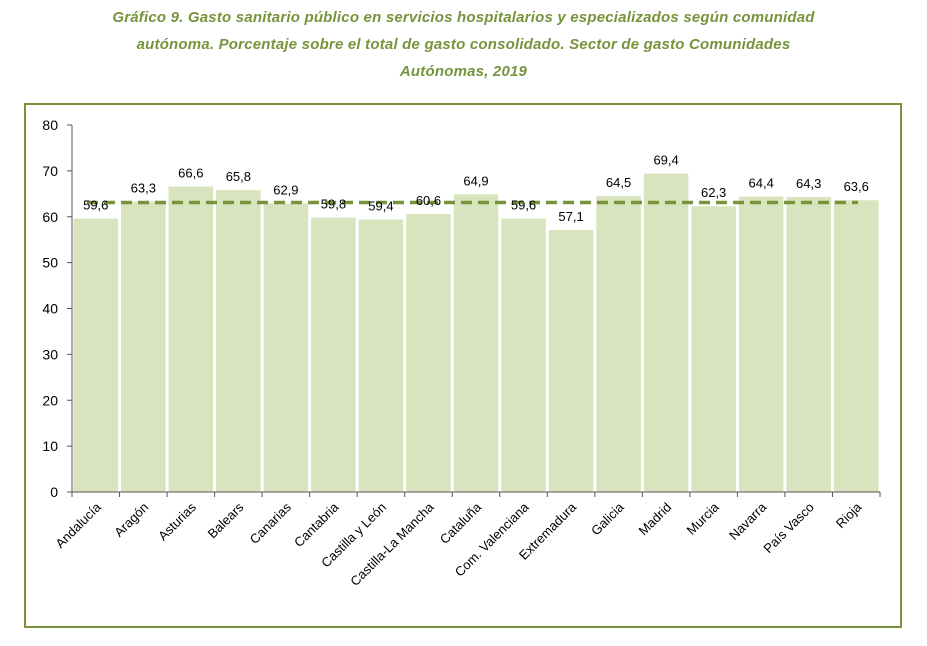 This screenshot has height=646, width=927. What do you see at coordinates (461, 523) in the screenshot?
I see `x-tick-label-8: Cataluña` at bounding box center [461, 523].